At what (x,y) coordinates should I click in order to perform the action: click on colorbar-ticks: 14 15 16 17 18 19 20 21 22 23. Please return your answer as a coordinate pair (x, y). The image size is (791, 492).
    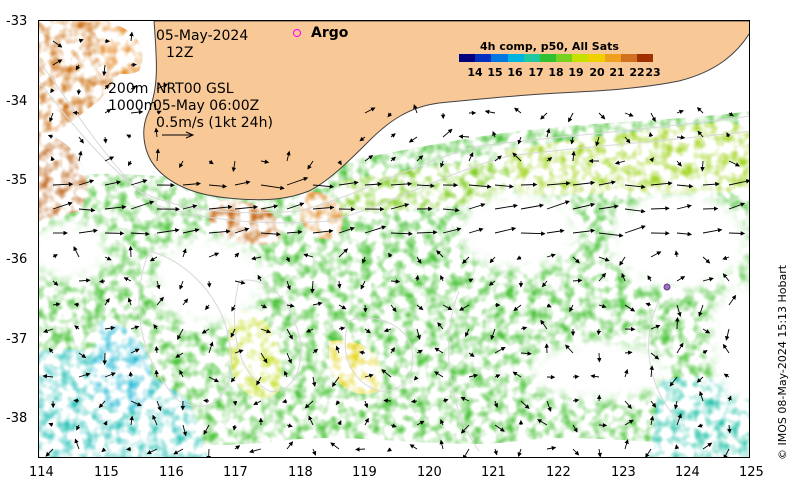
    Looking at the image, I should click on (559, 72).